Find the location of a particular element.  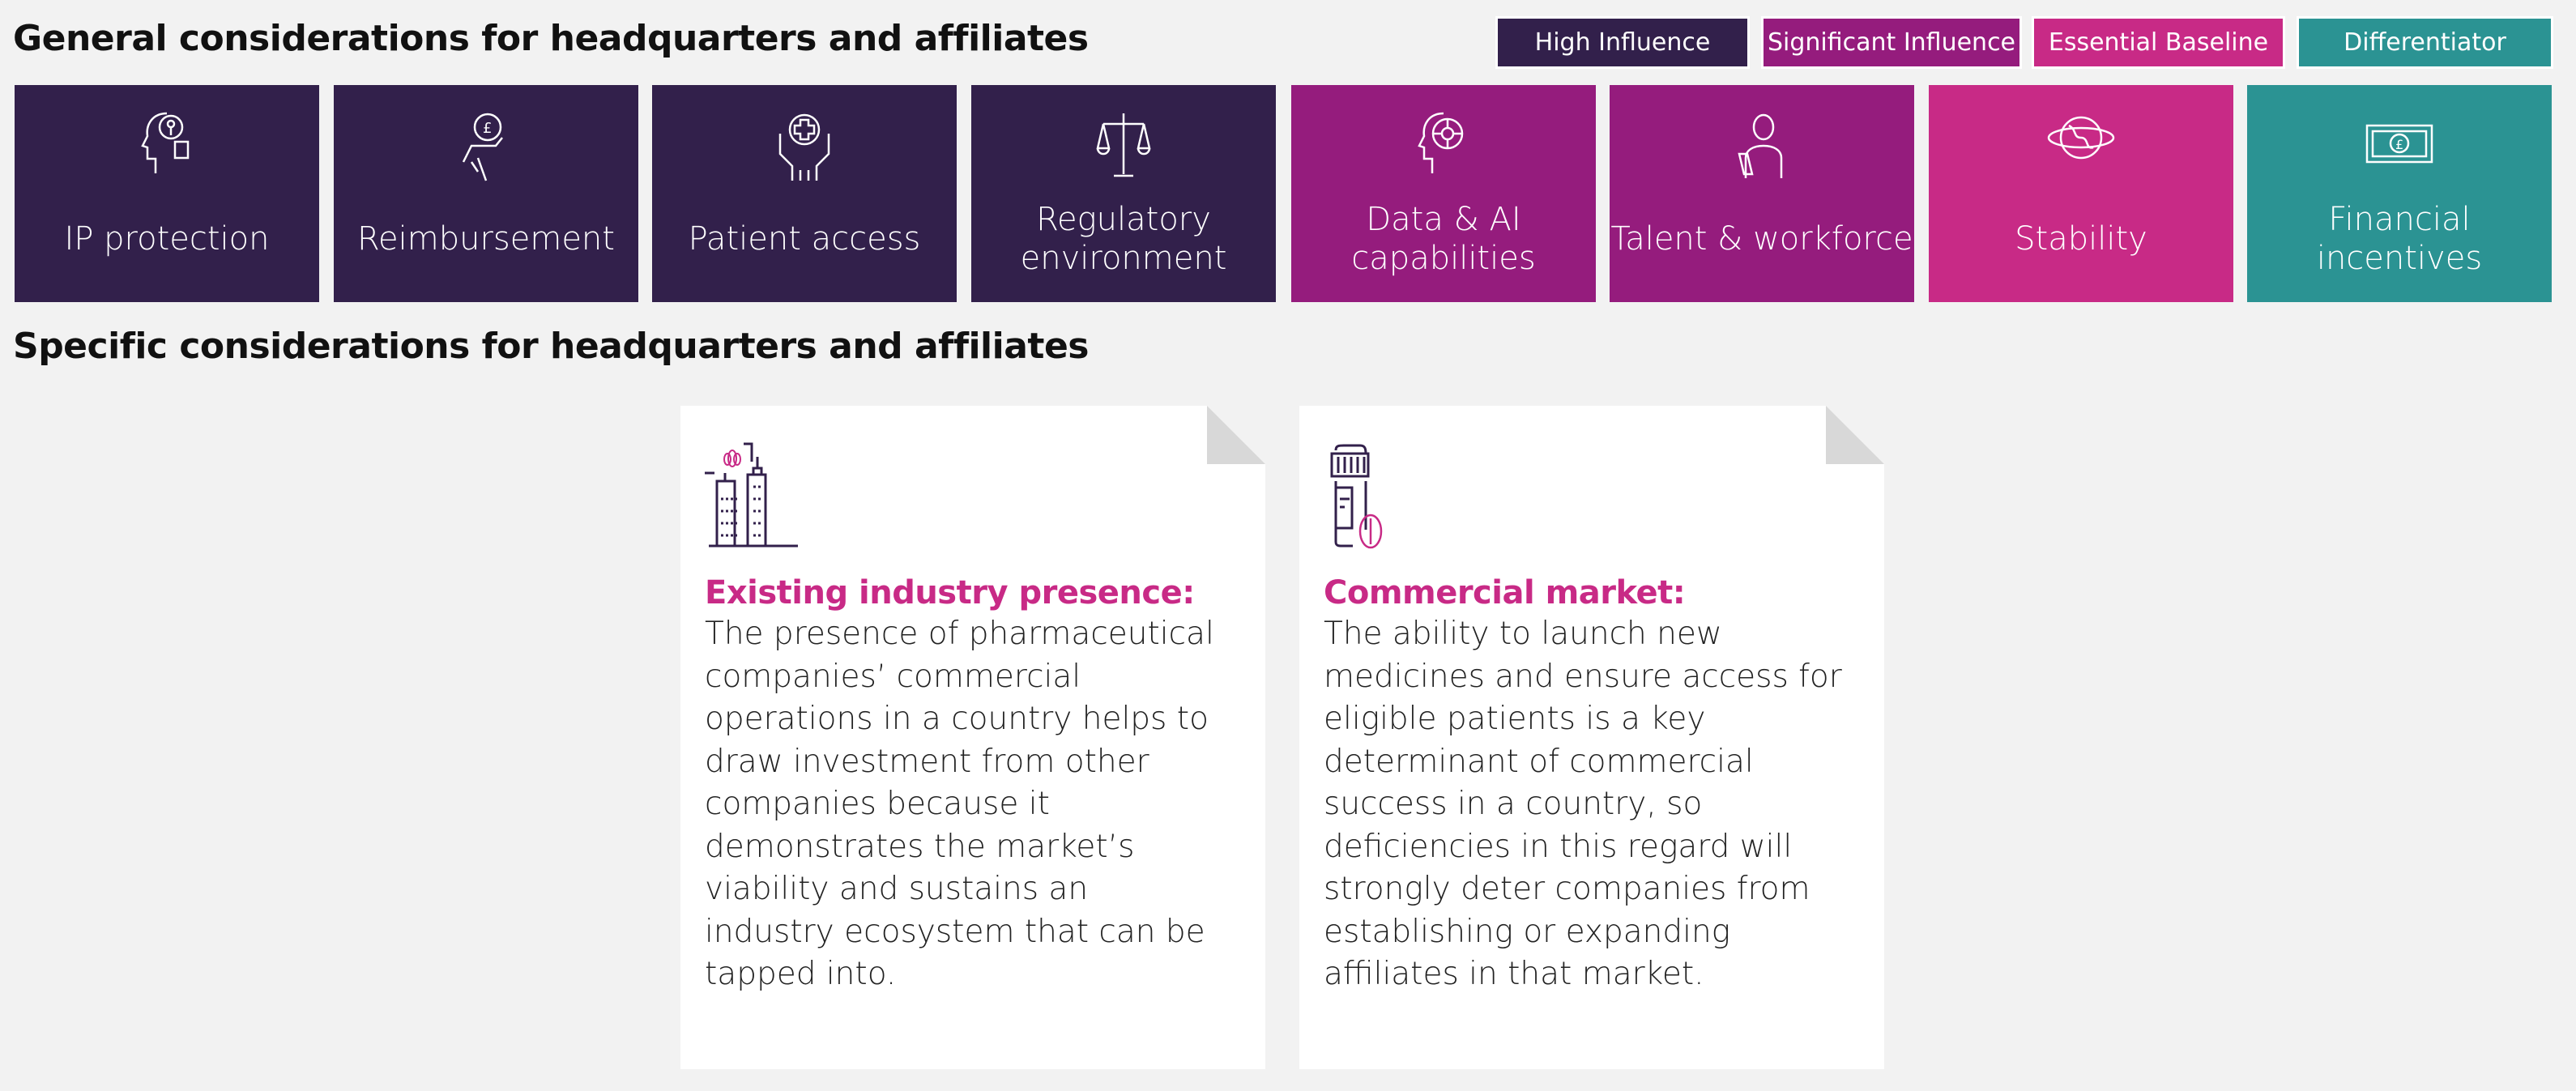

tile-label: Regulatory environment is located at coordinates (1123, 239).